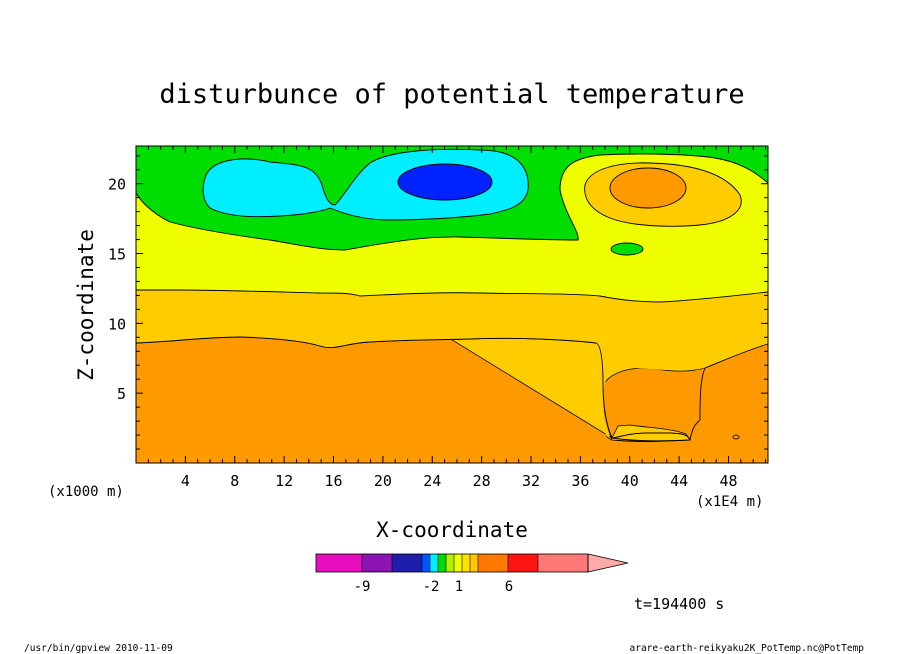 This screenshot has height=654, width=904. Describe the element at coordinates (362, 587) in the screenshot. I see `colorbar-label-1: -9` at that location.